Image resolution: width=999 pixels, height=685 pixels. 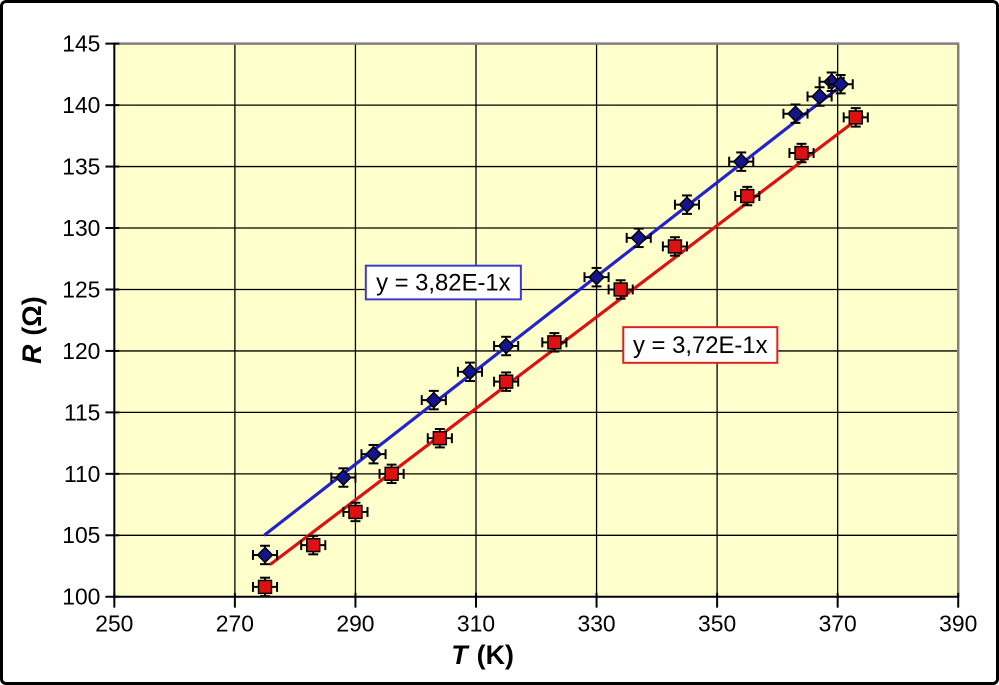 I want to click on y-axis-title-unit: (Ω), so click(x=32, y=315).